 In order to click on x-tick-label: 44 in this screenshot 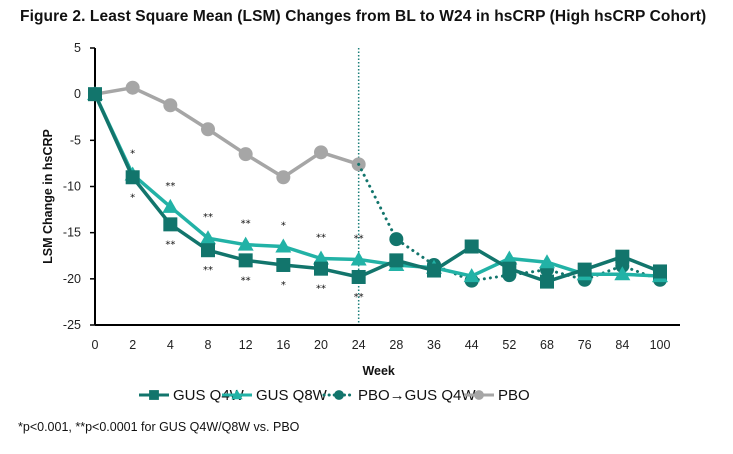, I will do `click(472, 345)`.